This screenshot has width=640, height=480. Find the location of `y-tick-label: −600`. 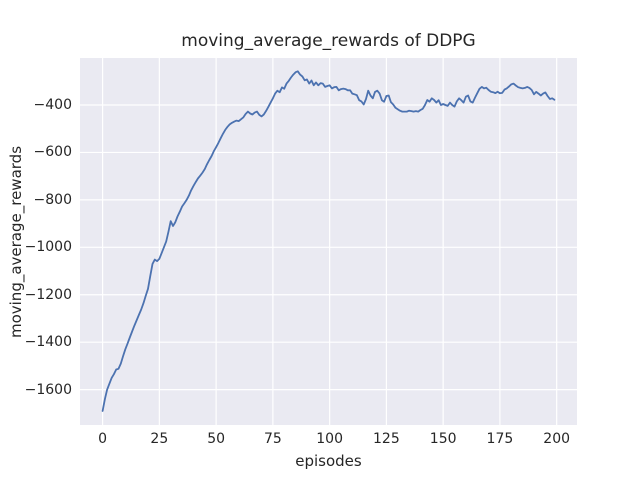

y-tick-label: −600 is located at coordinates (52, 152).